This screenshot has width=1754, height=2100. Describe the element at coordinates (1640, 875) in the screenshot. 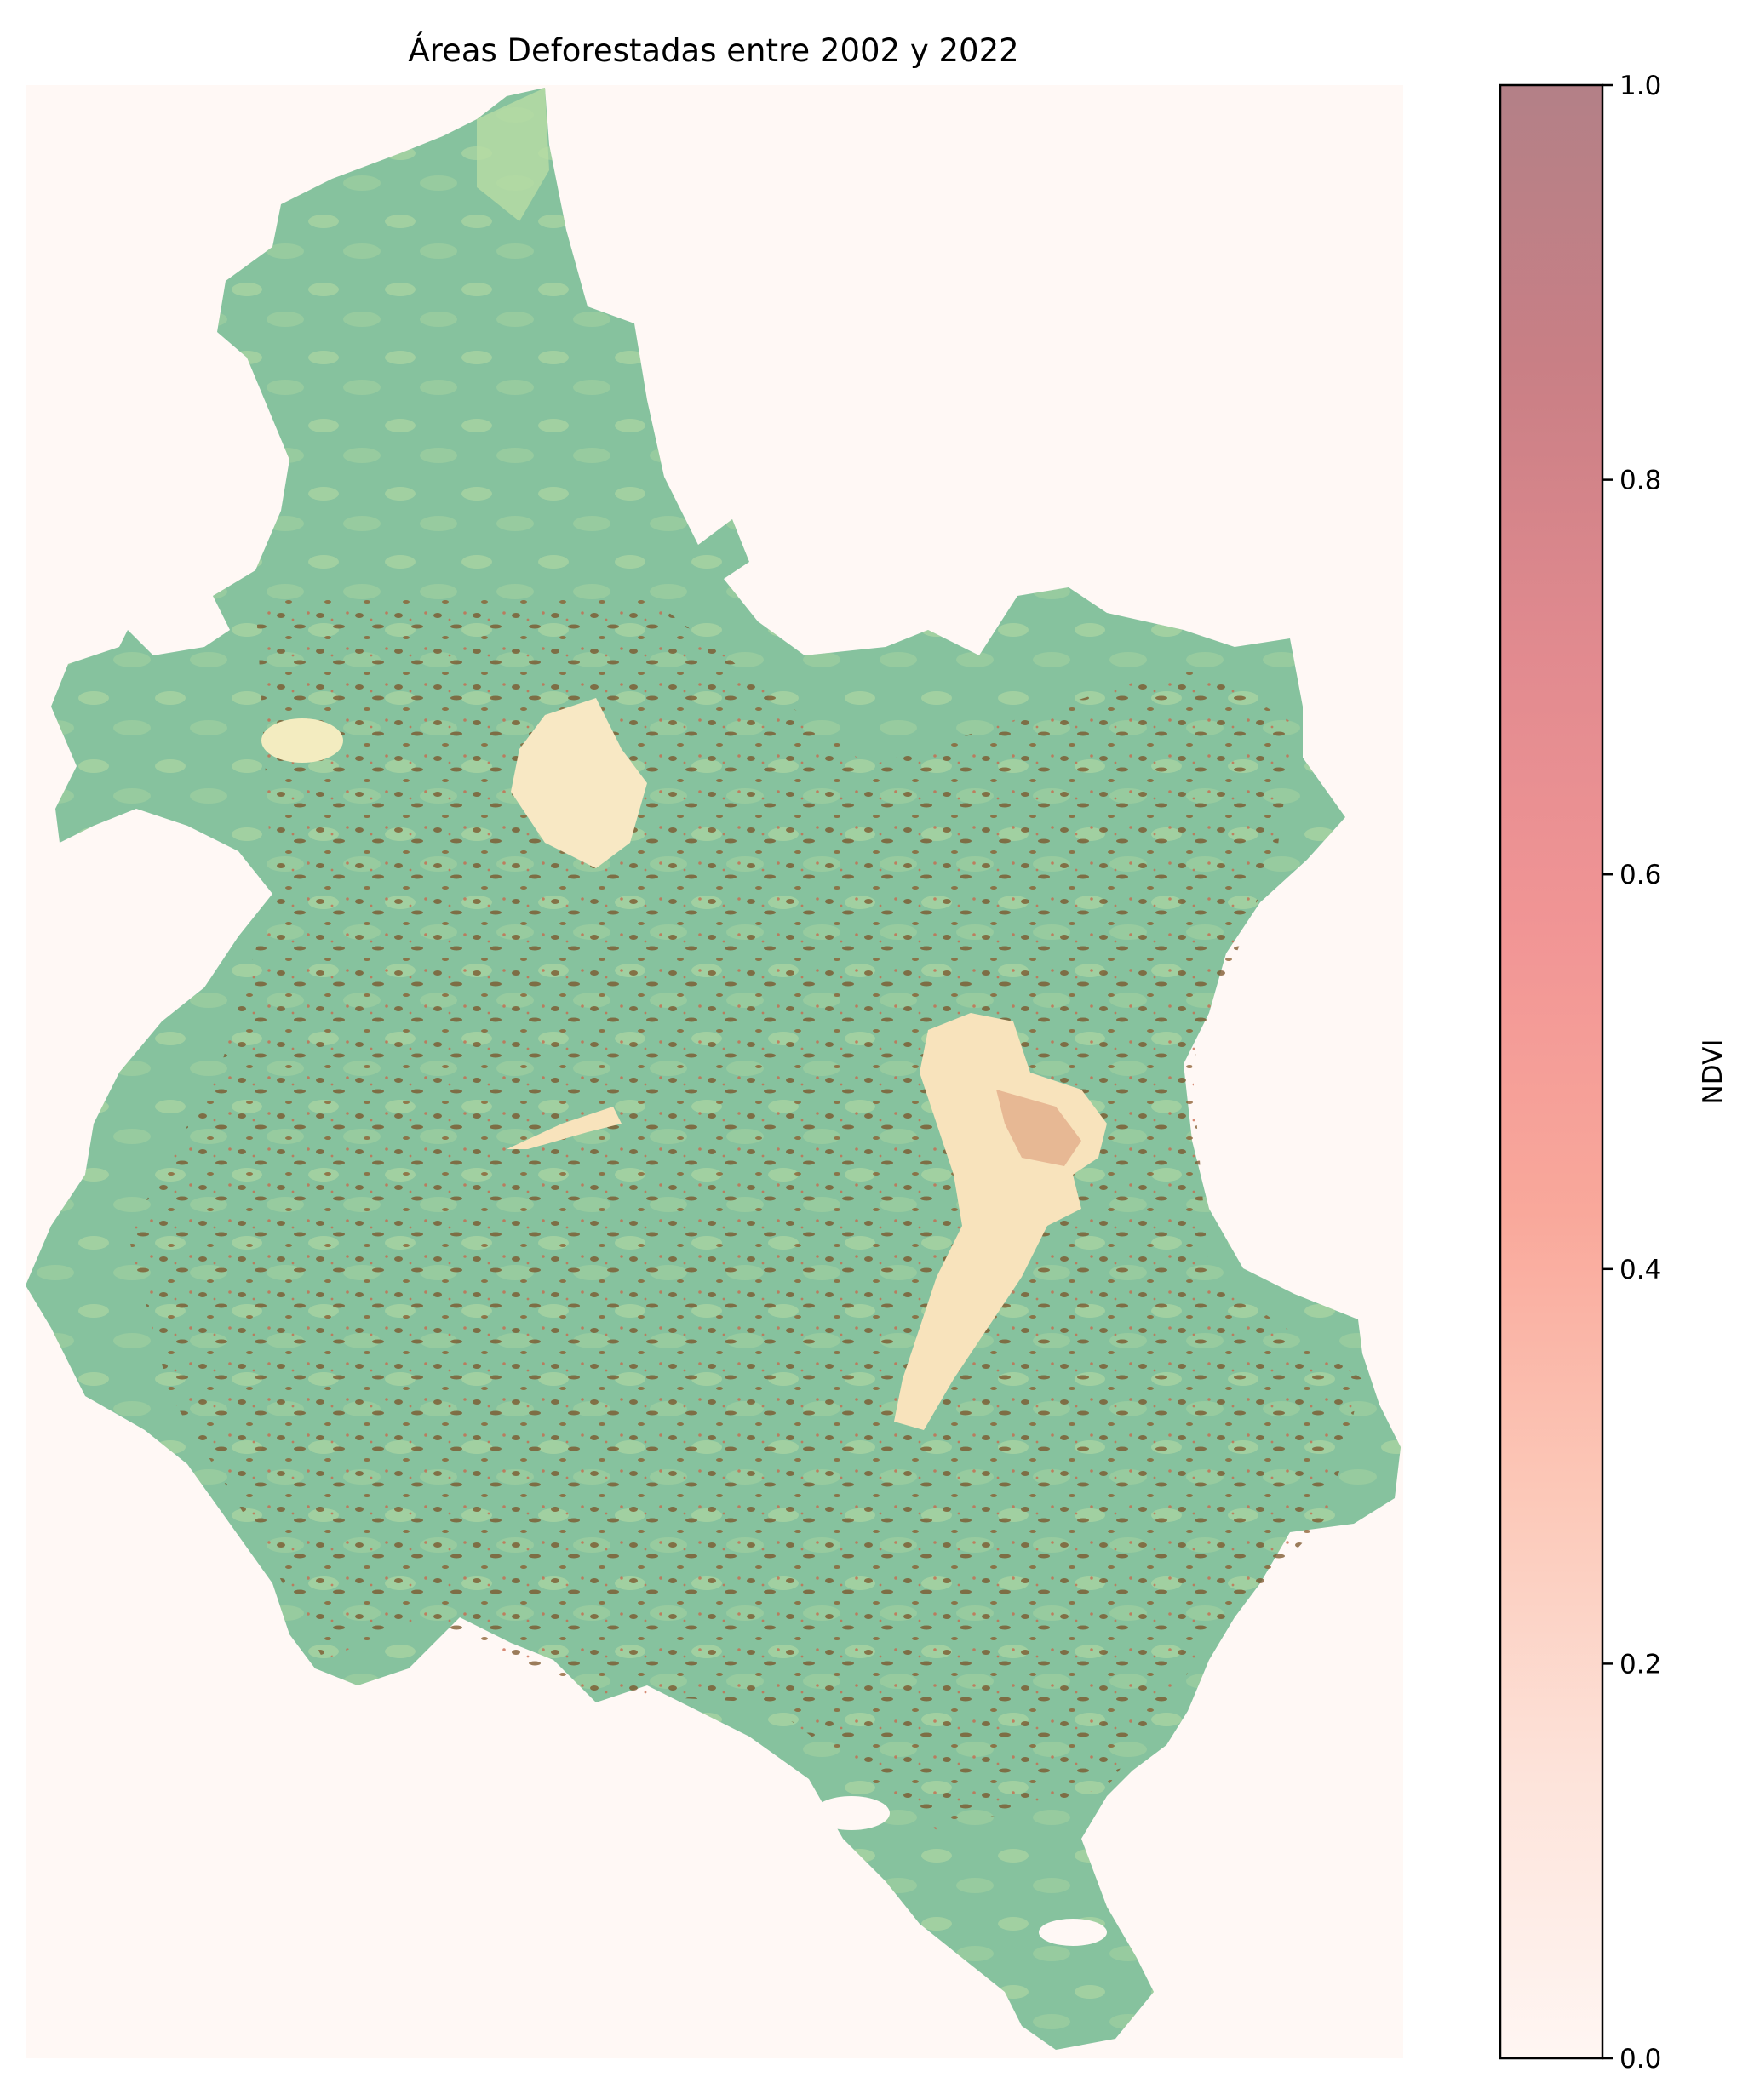

I see `colorbar-tick-label: 0.6` at that location.